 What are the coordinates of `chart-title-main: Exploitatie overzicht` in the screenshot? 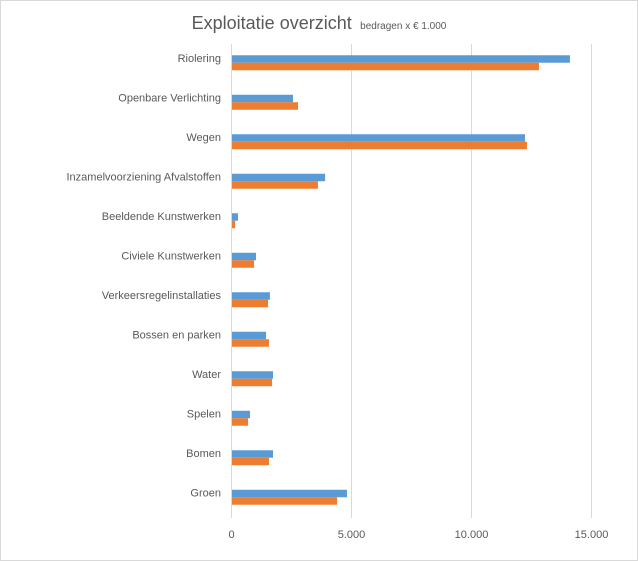 It's located at (272, 23).